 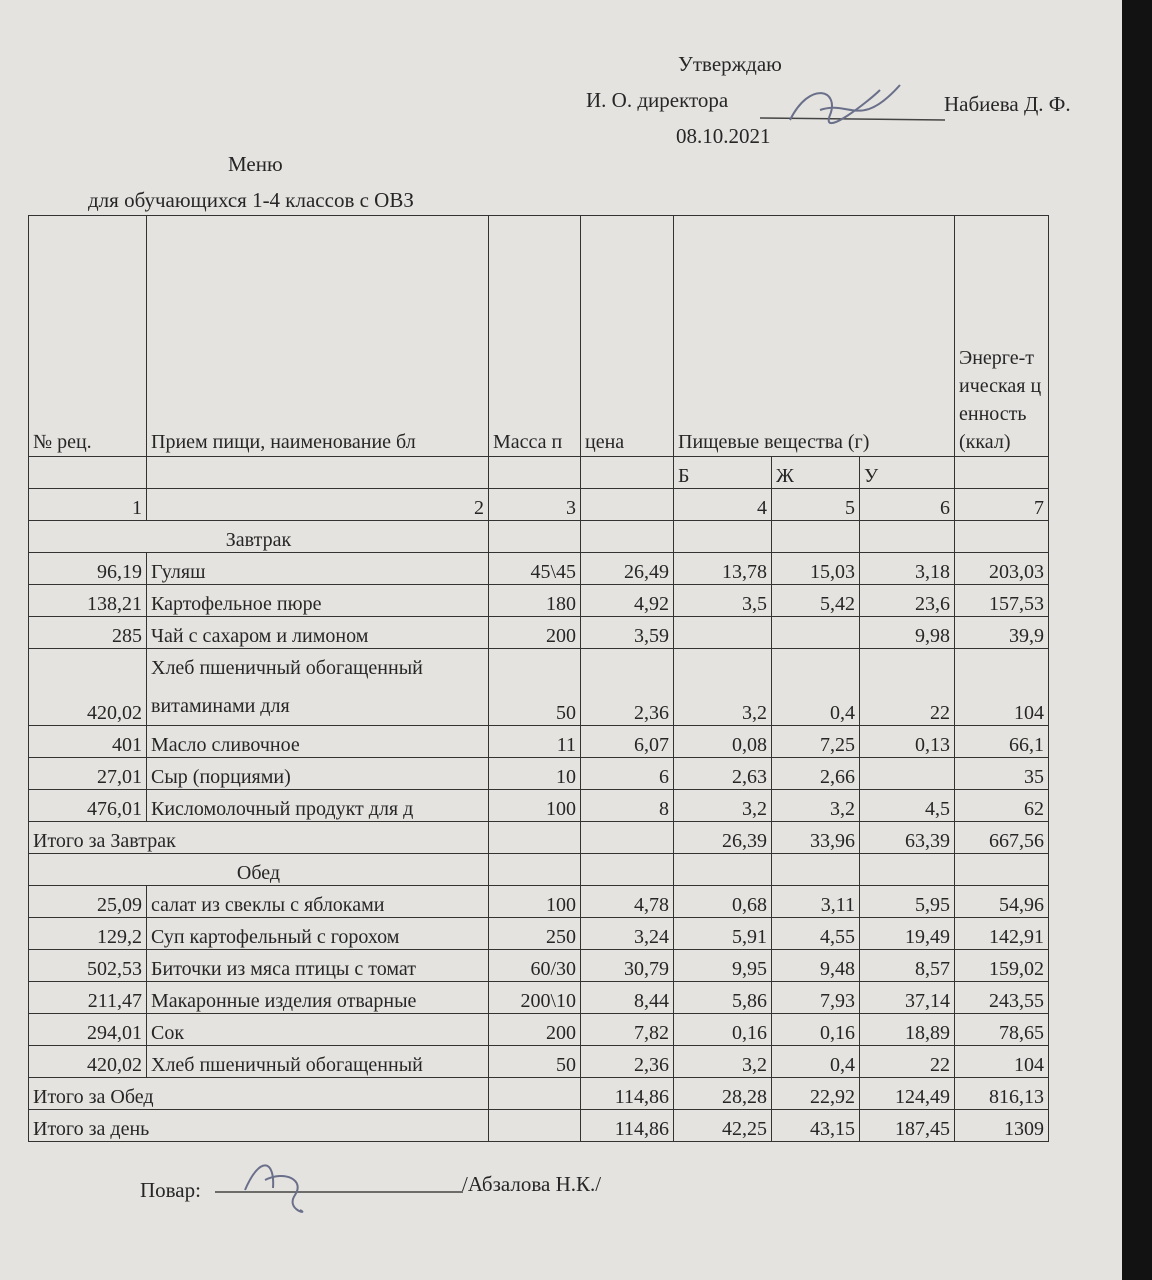 What do you see at coordinates (1001, 1125) in the screenshot?
I see `total-value: 1309` at bounding box center [1001, 1125].